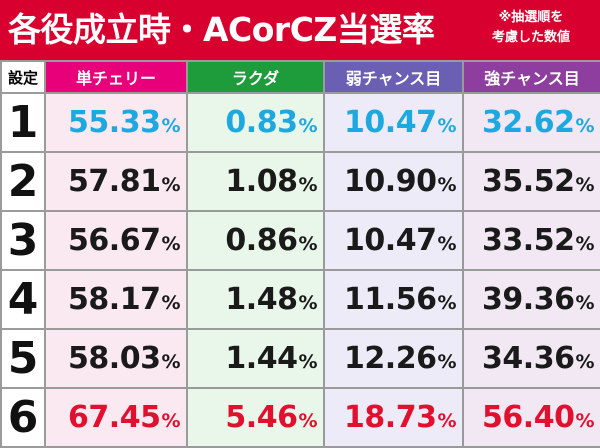 The width and height of the screenshot is (600, 448). I want to click on footnote-line-2: 考慮した数値, so click(530, 37).